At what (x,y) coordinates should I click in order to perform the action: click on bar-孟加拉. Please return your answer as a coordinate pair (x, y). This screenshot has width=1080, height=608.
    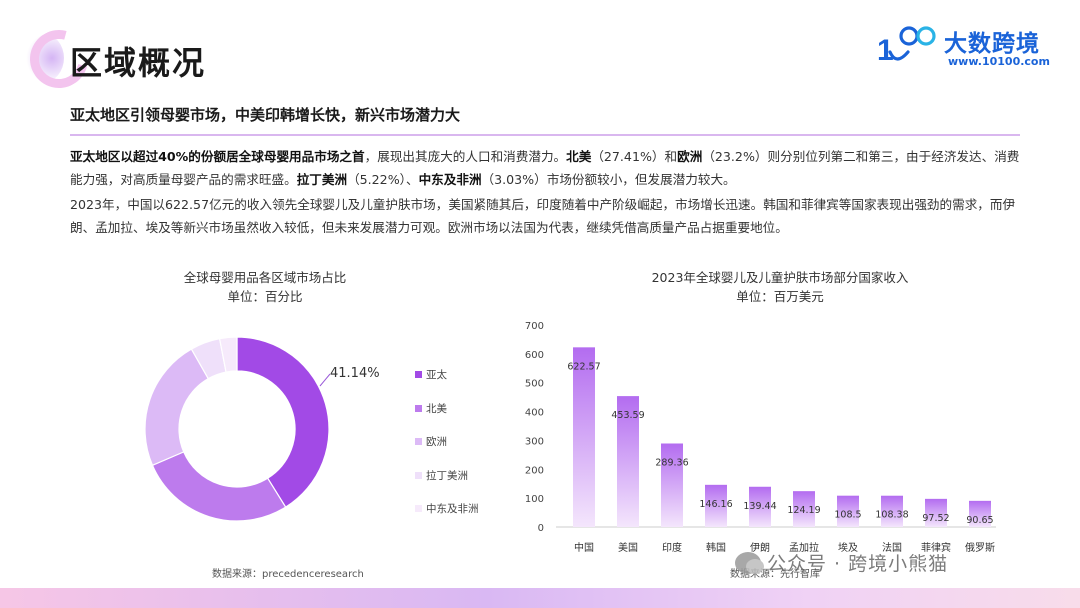
    Looking at the image, I should click on (804, 509).